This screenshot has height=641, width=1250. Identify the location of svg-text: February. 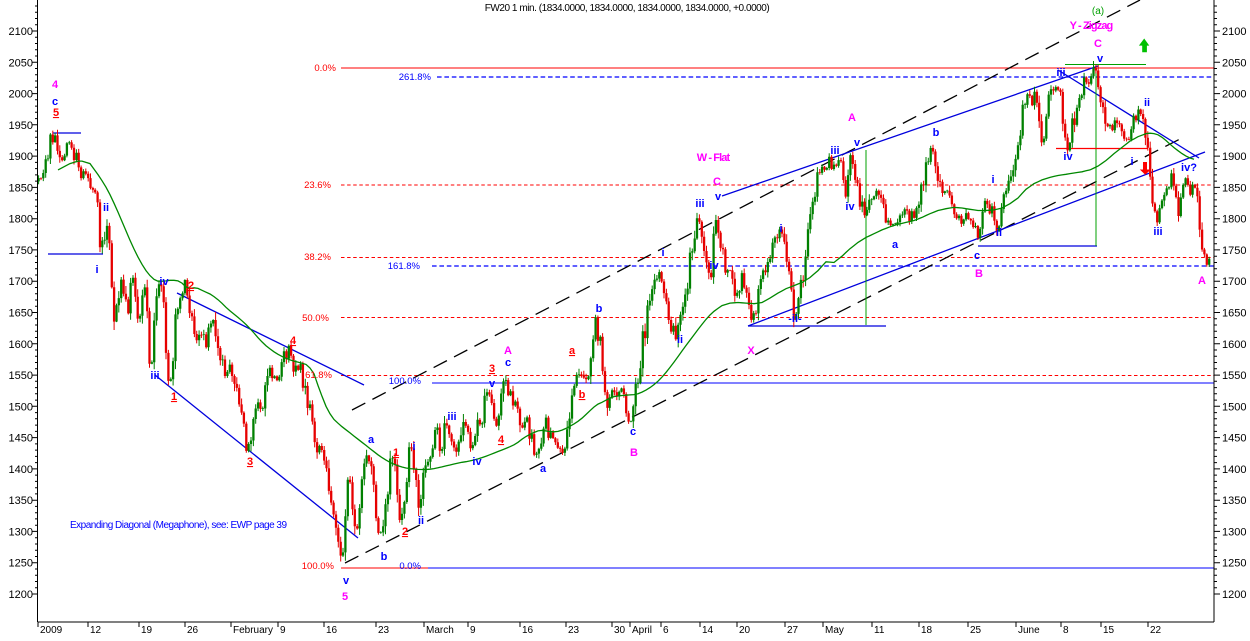
(253, 630).